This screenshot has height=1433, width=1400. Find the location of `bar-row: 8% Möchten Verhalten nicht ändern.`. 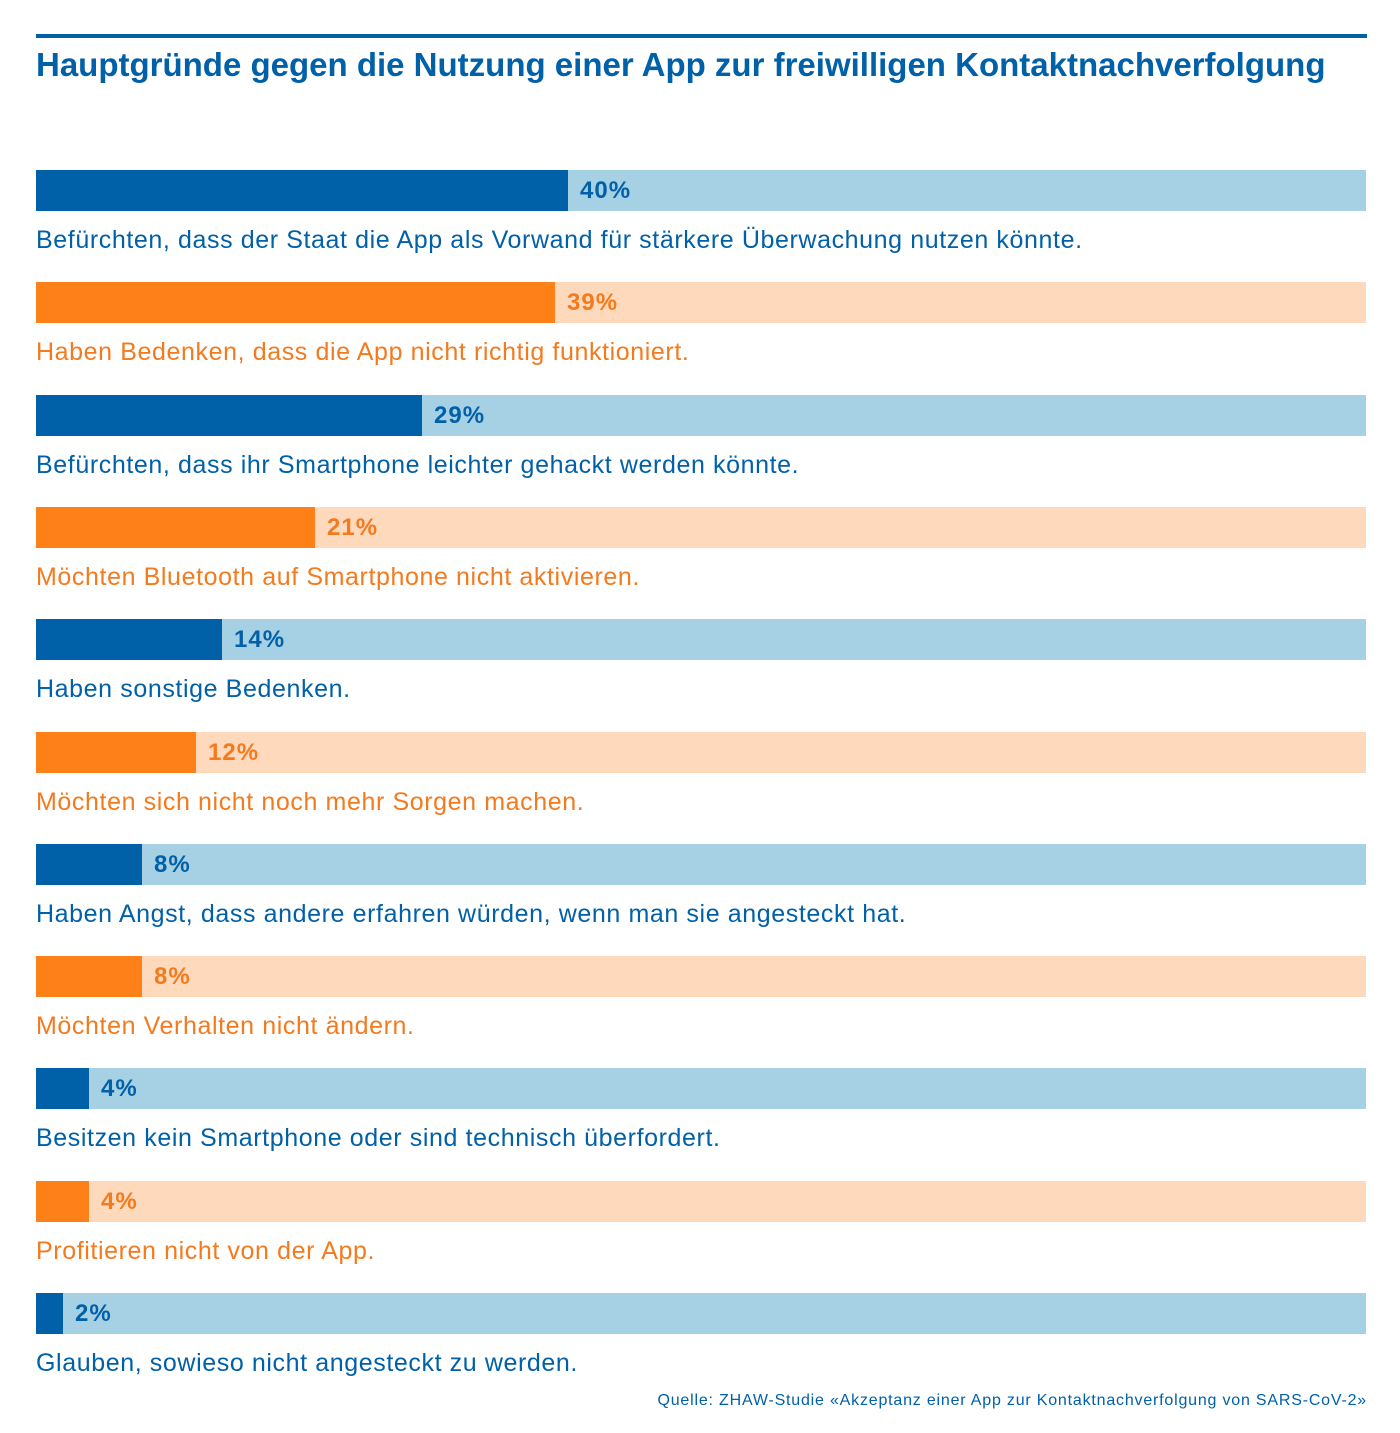

bar-row: 8% Möchten Verhalten nicht ändern. is located at coordinates (701, 1012).